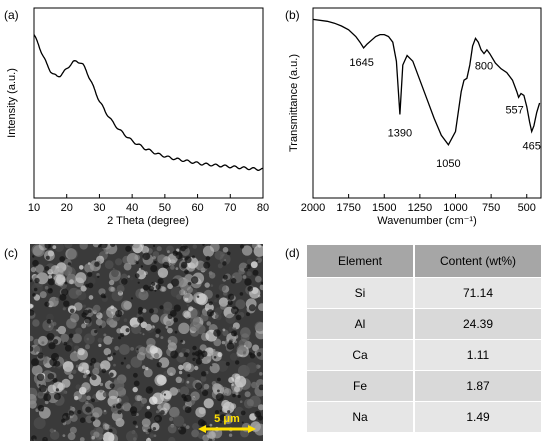  What do you see at coordinates (99, 208) in the screenshot?
I see `xrd-x-tick-label: 30` at bounding box center [99, 208].